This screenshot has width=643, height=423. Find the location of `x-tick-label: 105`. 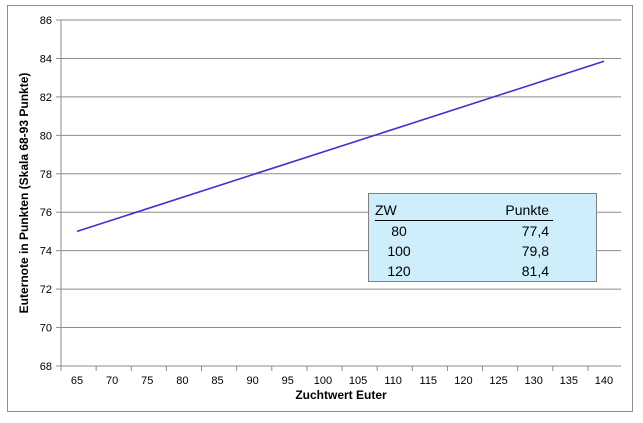

x-tick-label: 105 is located at coordinates (358, 381).